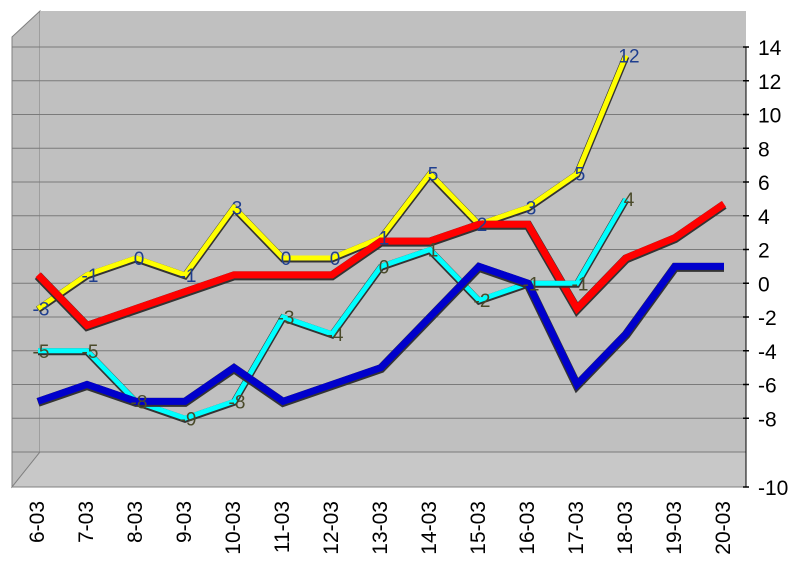  I want to click on x-tick-label: 15-03, so click(478, 528).